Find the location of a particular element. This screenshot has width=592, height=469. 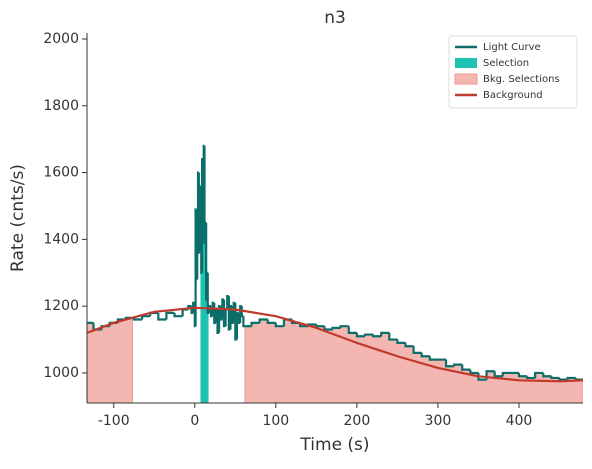

background-curve is located at coordinates (335, 344).